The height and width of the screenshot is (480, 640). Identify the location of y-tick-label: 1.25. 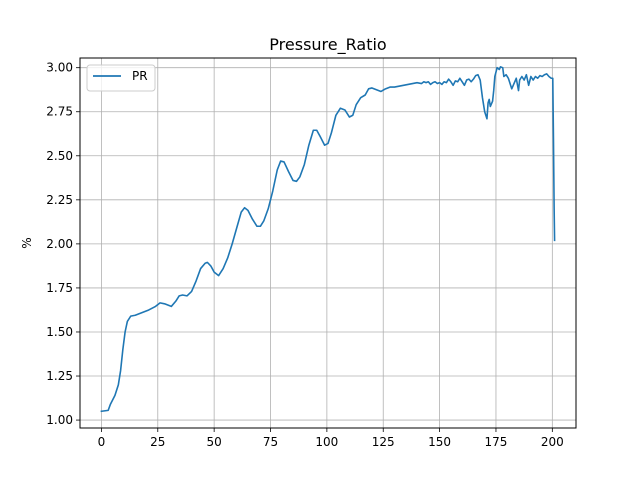
(59, 376).